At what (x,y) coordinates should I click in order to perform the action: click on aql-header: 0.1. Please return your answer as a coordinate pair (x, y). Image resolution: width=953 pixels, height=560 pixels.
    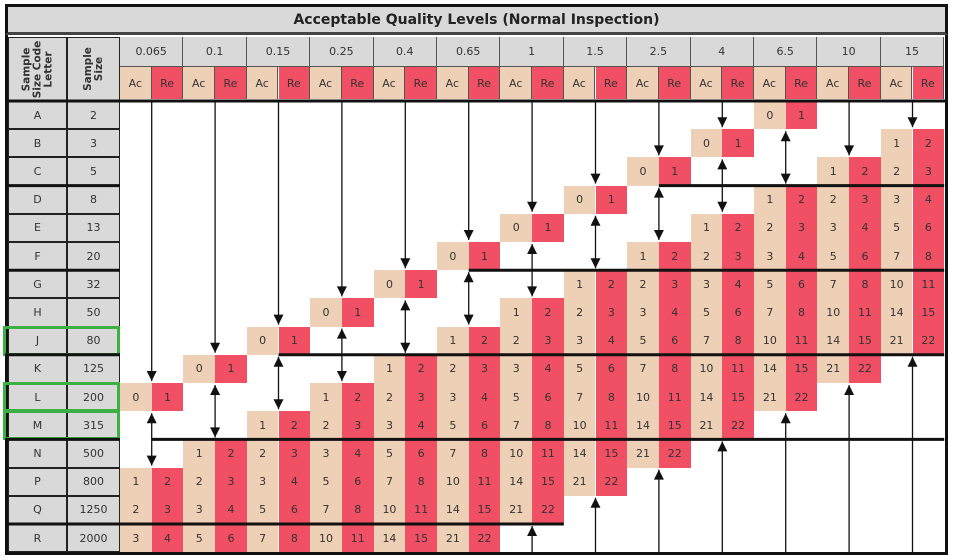
    Looking at the image, I should click on (215, 52).